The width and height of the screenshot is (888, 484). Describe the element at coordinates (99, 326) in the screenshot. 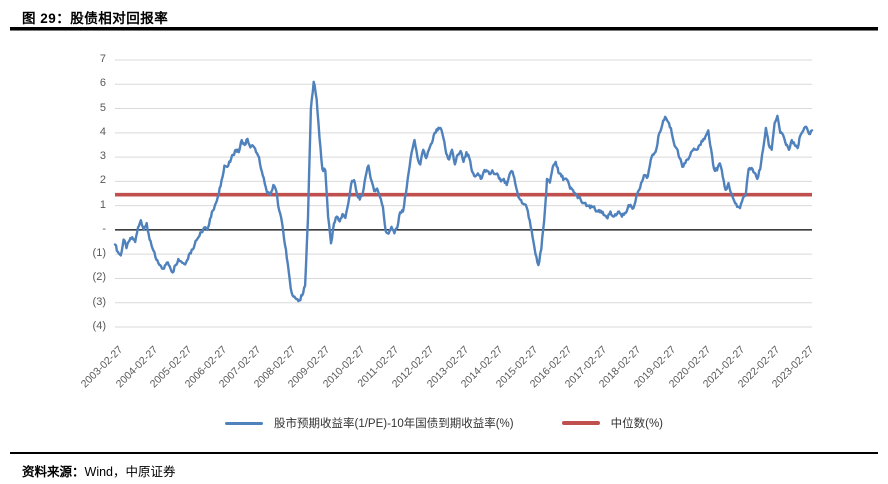

I see `y-tick-label: (4)` at that location.